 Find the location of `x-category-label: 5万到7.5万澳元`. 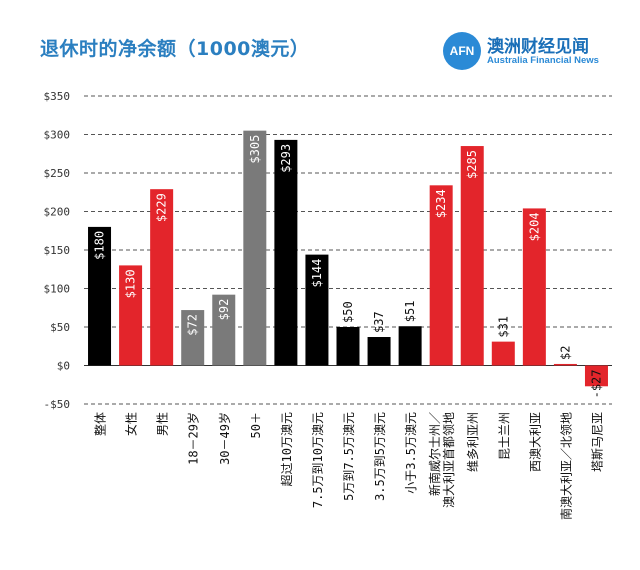

x-category-label: 5万到7.5万澳元 is located at coordinates (349, 456).